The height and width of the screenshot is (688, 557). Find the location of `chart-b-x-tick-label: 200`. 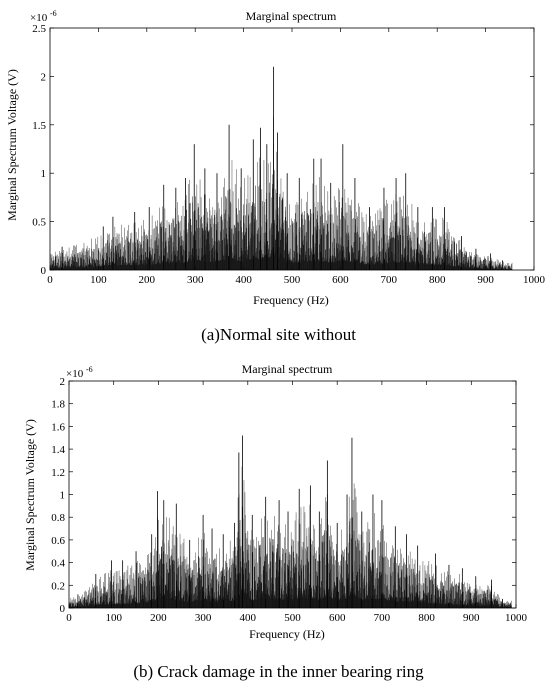

chart-b-x-tick-label: 200 is located at coordinates (158, 618).